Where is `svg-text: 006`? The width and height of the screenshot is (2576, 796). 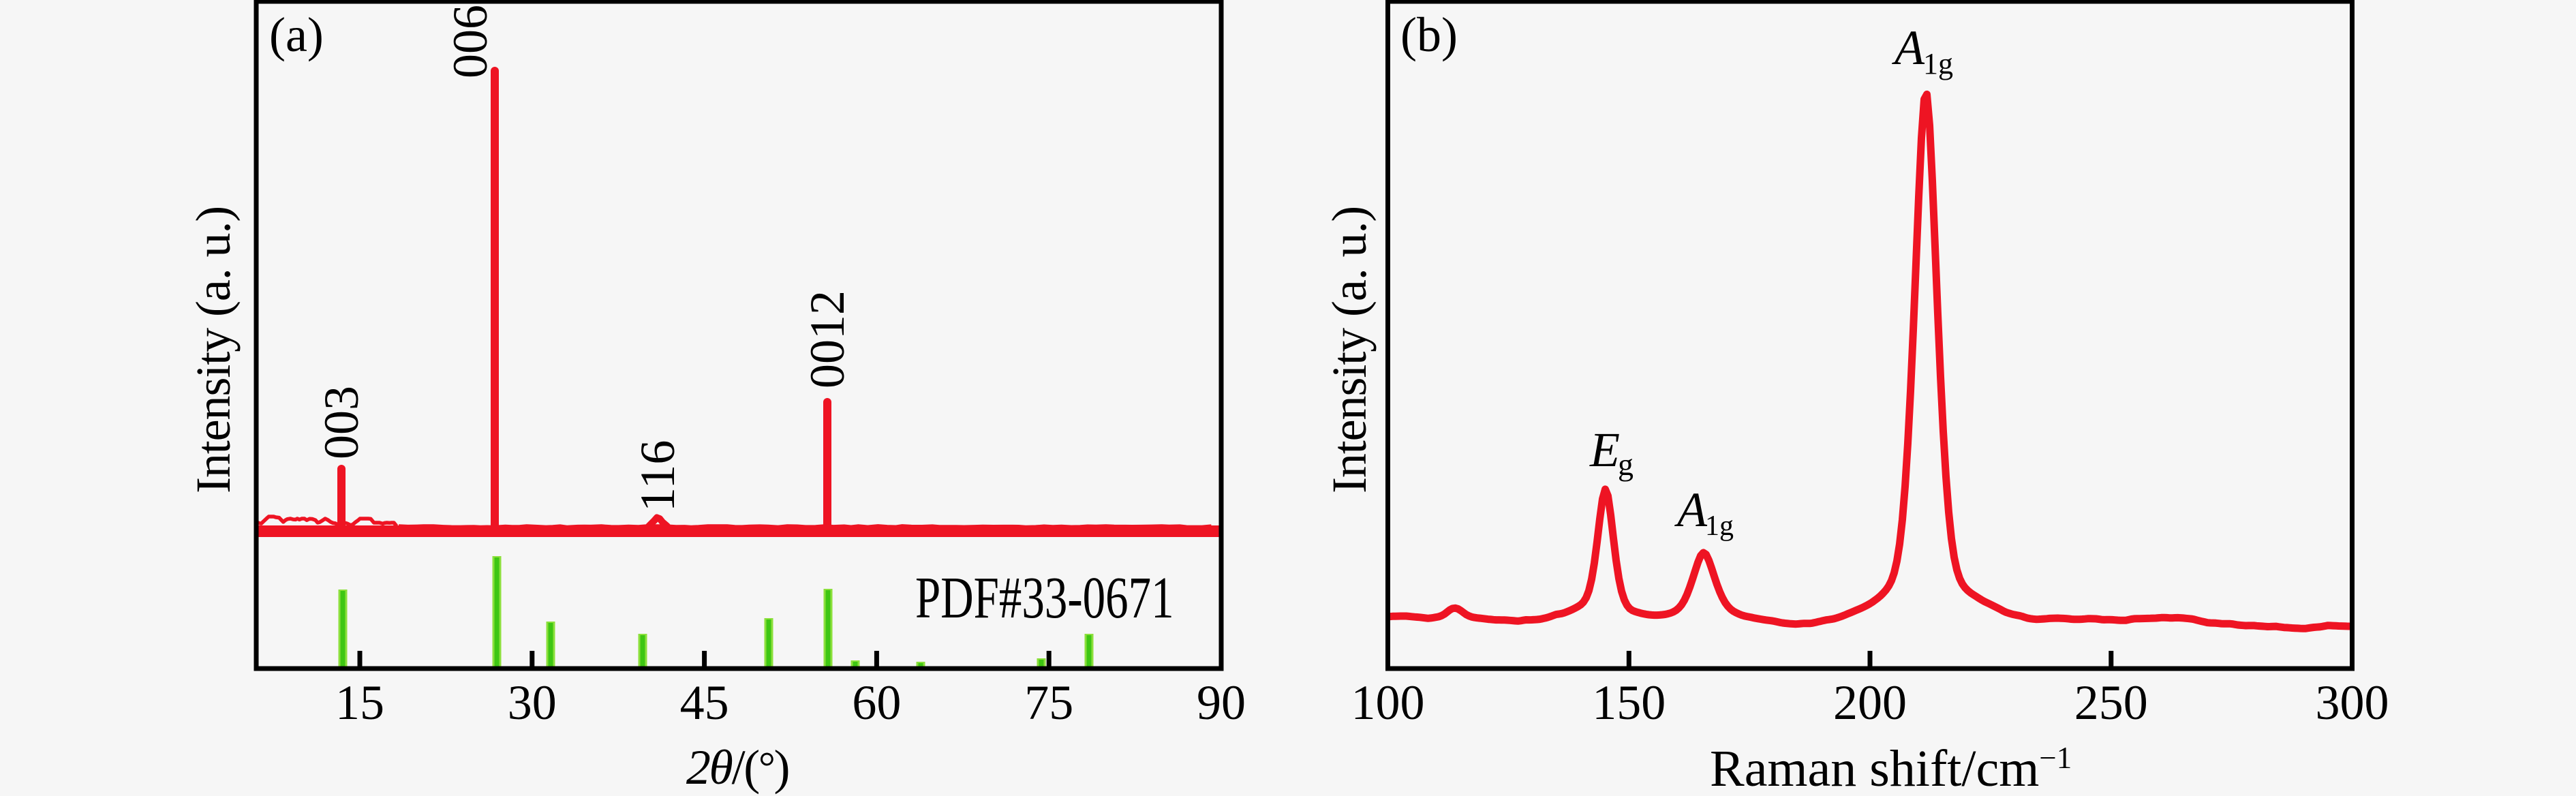 svg-text: 006 is located at coordinates (470, 41).